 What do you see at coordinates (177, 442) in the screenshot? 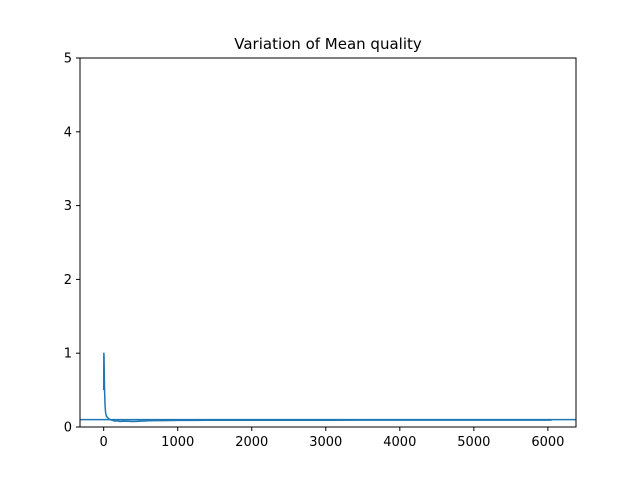
I see `x-tick-label: 1000` at bounding box center [177, 442].